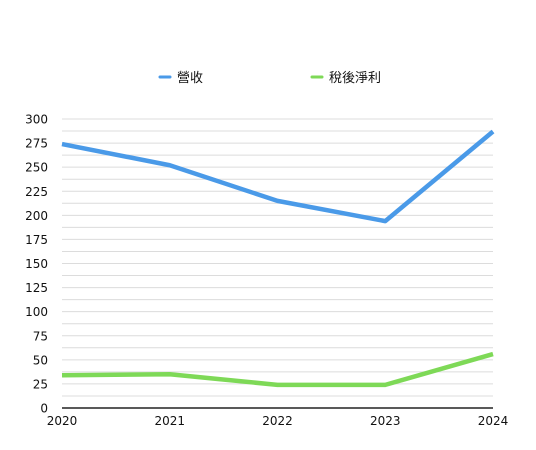  I want to click on x-tick-labels: 2020 2021 2022 2023 2024, so click(278, 421).